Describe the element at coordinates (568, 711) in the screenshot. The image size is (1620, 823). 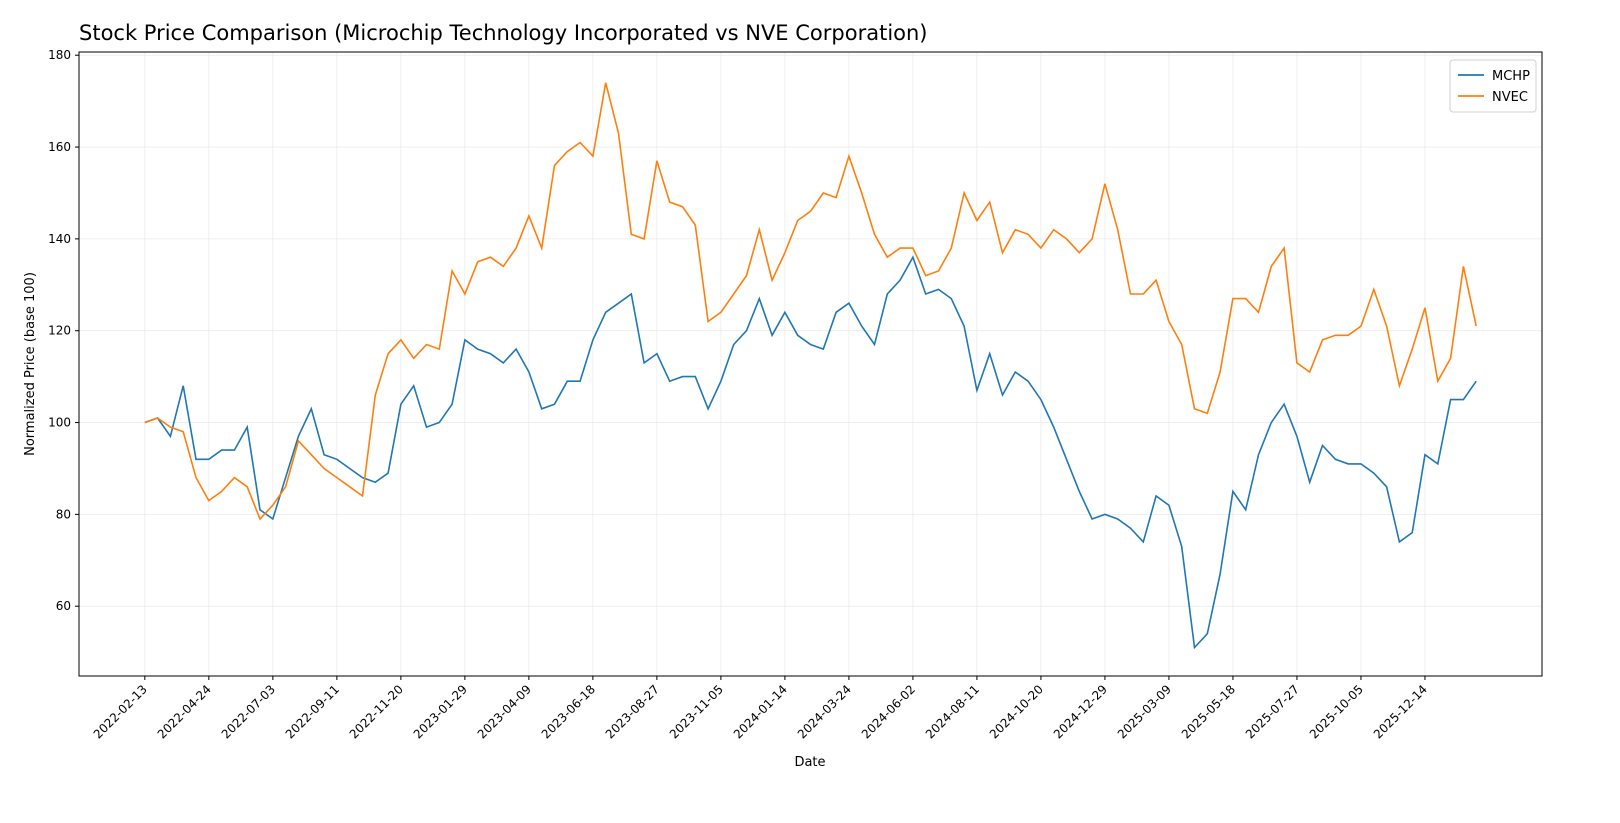
I see `x-tick-label: 2023-06-18` at that location.